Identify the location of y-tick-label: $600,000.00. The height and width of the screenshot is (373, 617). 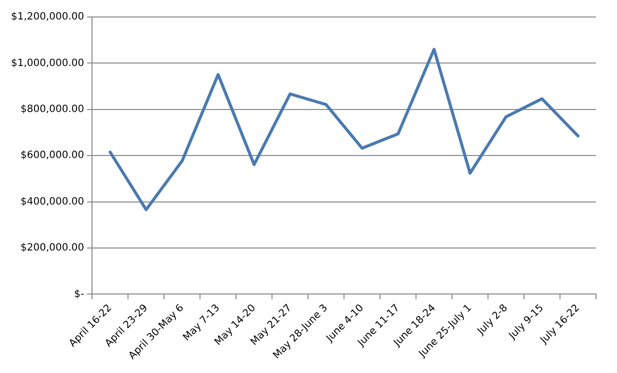
(52, 156).